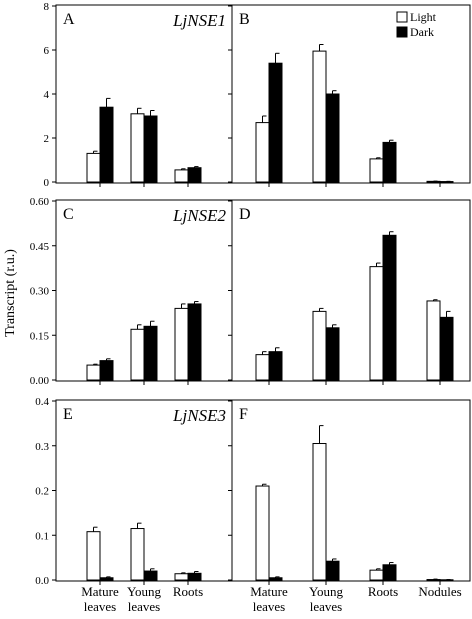  What do you see at coordinates (199, 215) in the screenshot?
I see `gene-name: LjNSE2` at bounding box center [199, 215].